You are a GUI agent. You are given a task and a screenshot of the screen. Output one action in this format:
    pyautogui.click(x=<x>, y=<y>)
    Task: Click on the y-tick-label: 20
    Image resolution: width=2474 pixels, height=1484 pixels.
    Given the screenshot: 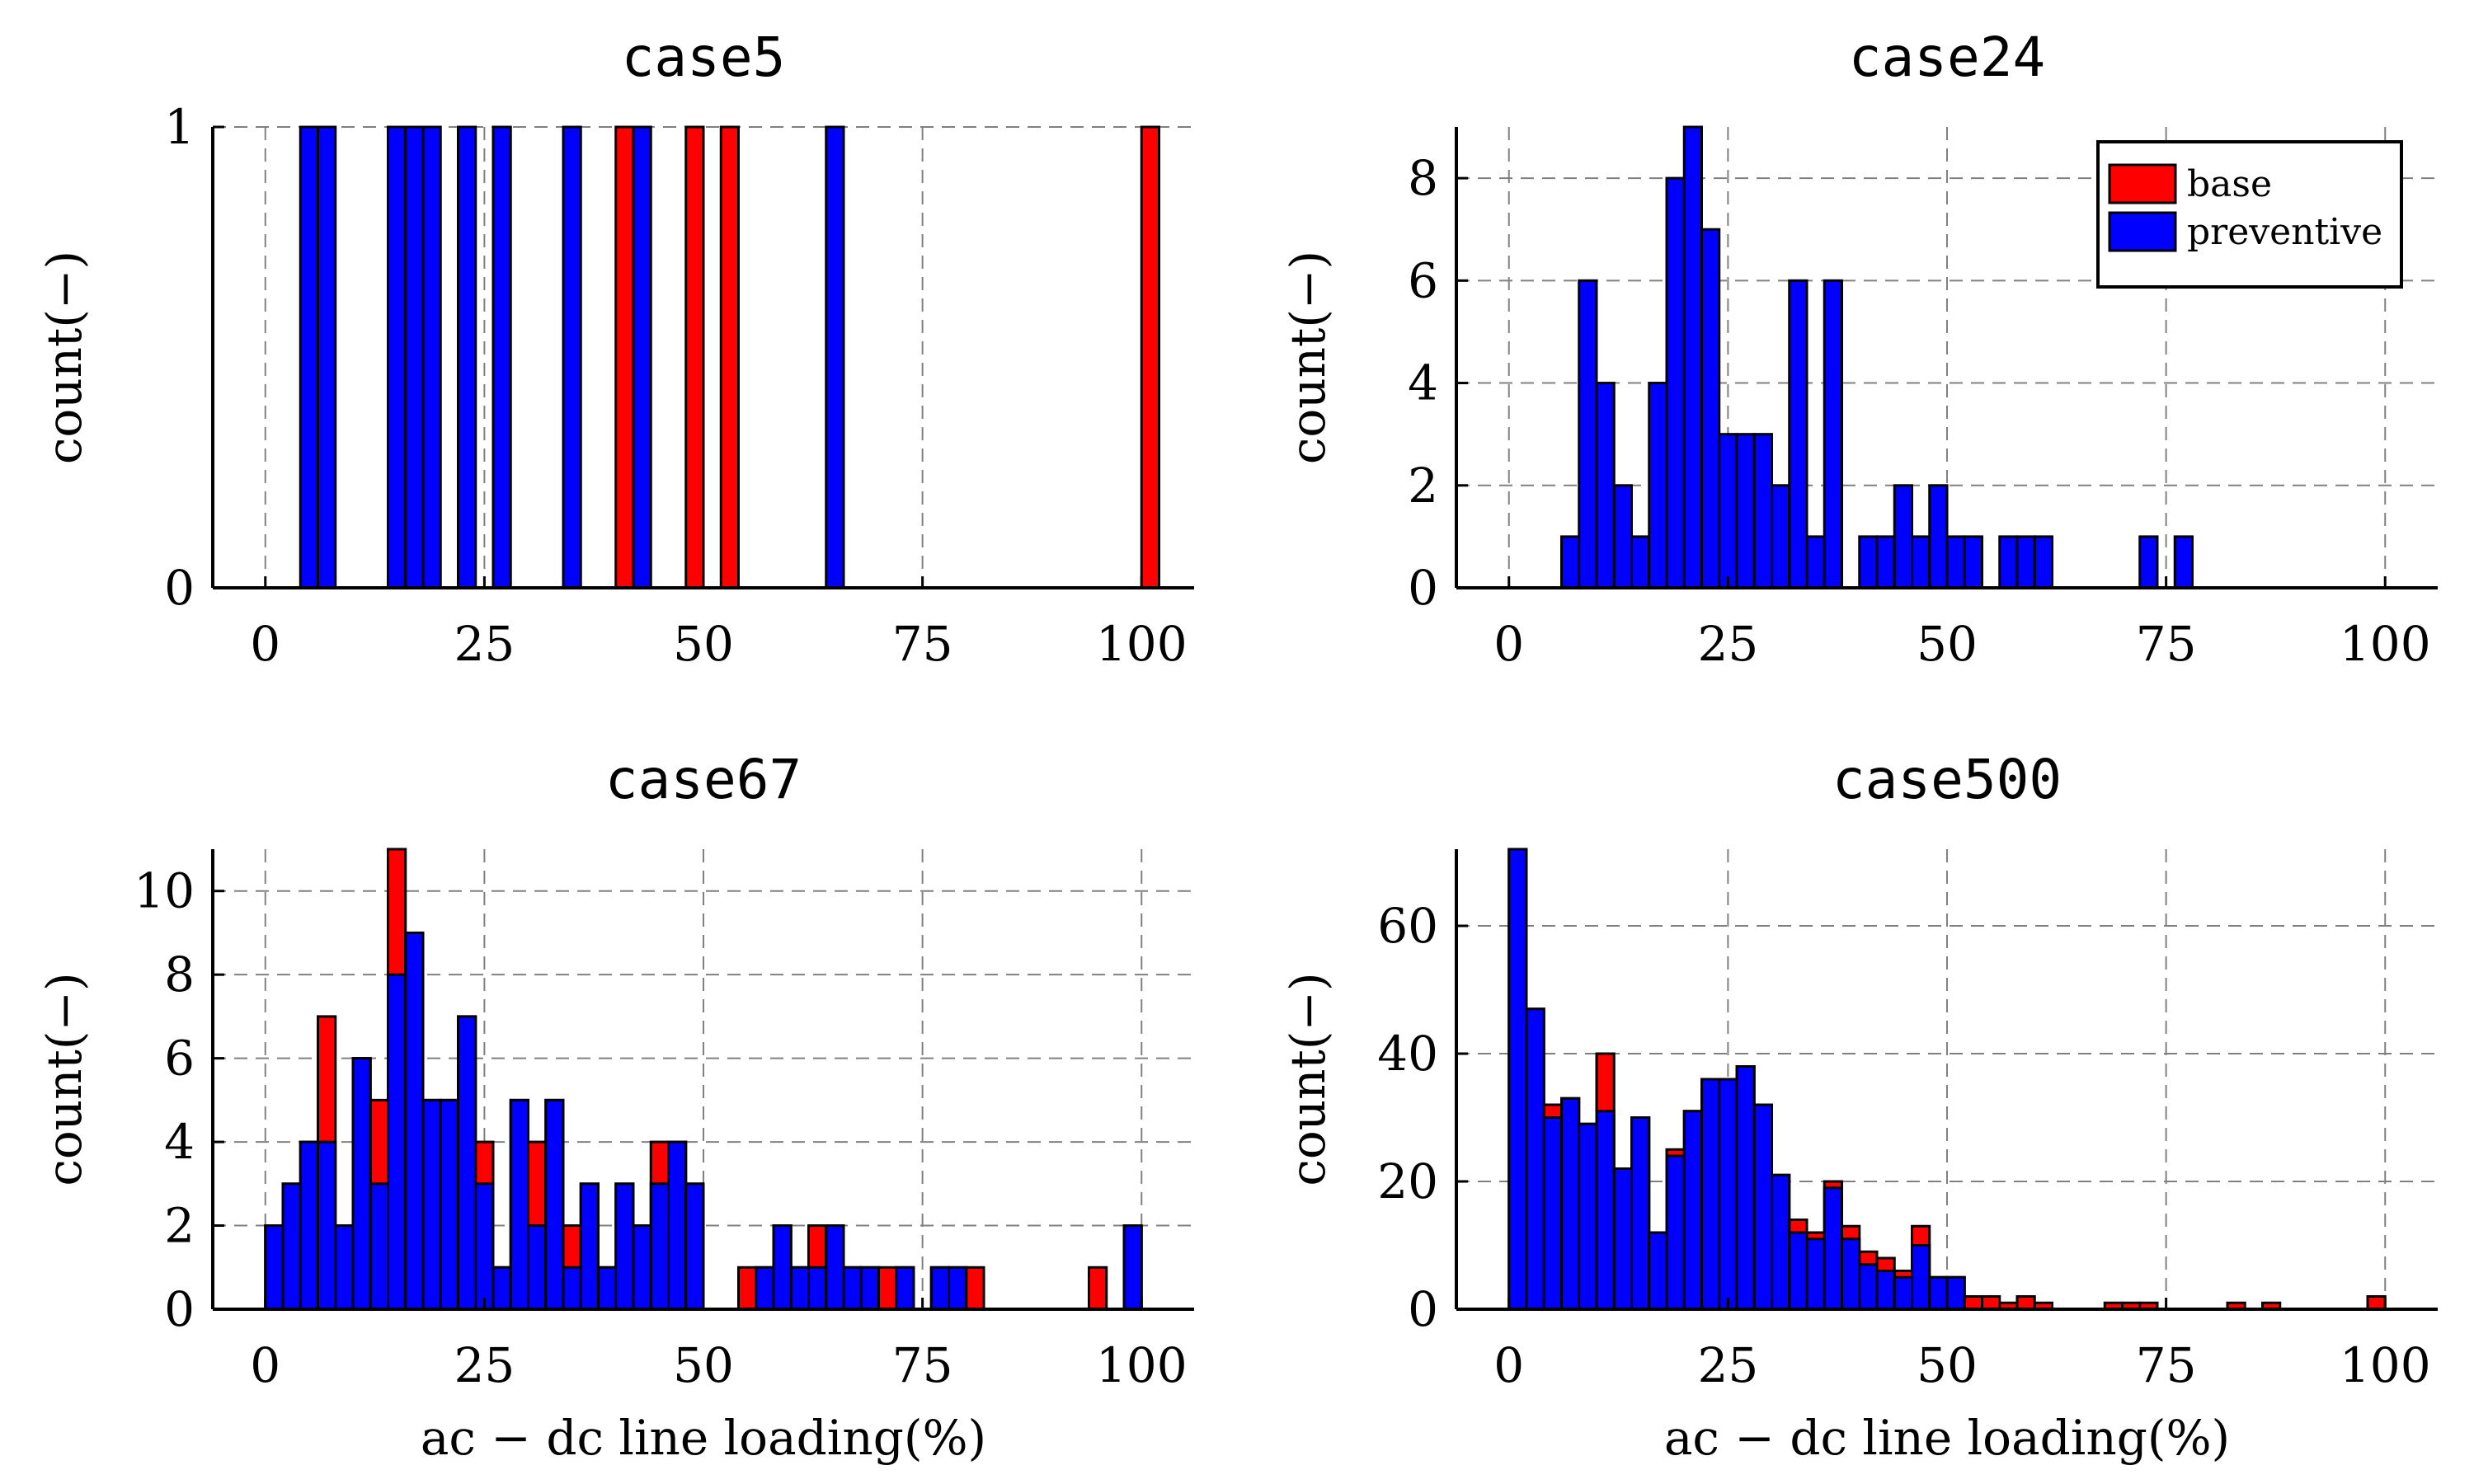 What is the action you would take?
    pyautogui.click(x=1407, y=1181)
    